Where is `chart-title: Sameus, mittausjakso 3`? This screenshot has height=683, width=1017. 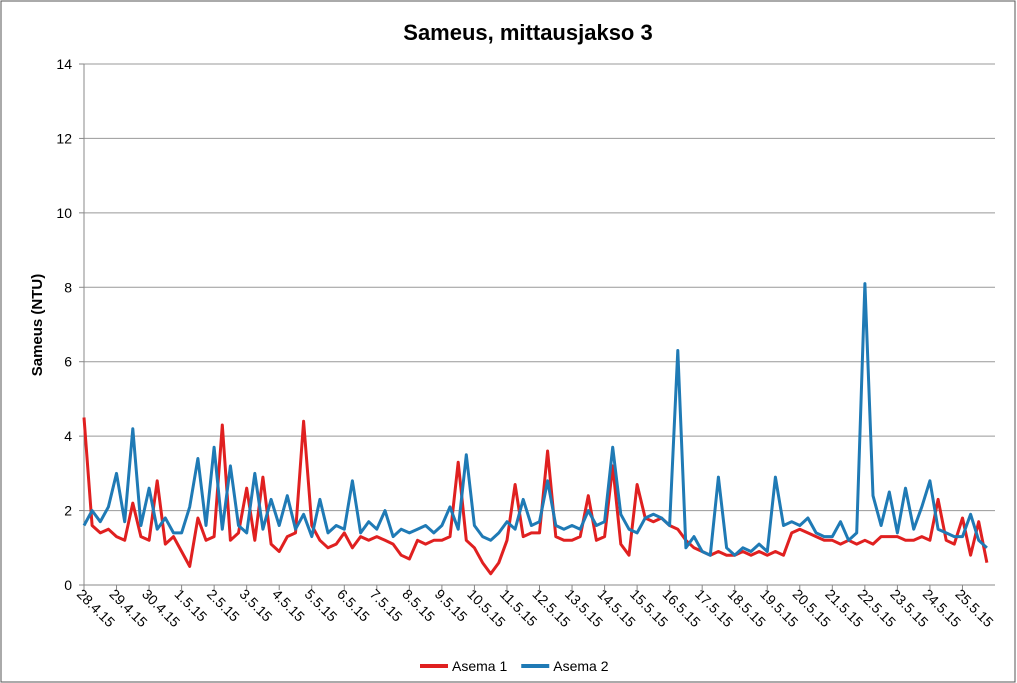
chart-title: Sameus, mittausjakso 3 is located at coordinates (527, 32).